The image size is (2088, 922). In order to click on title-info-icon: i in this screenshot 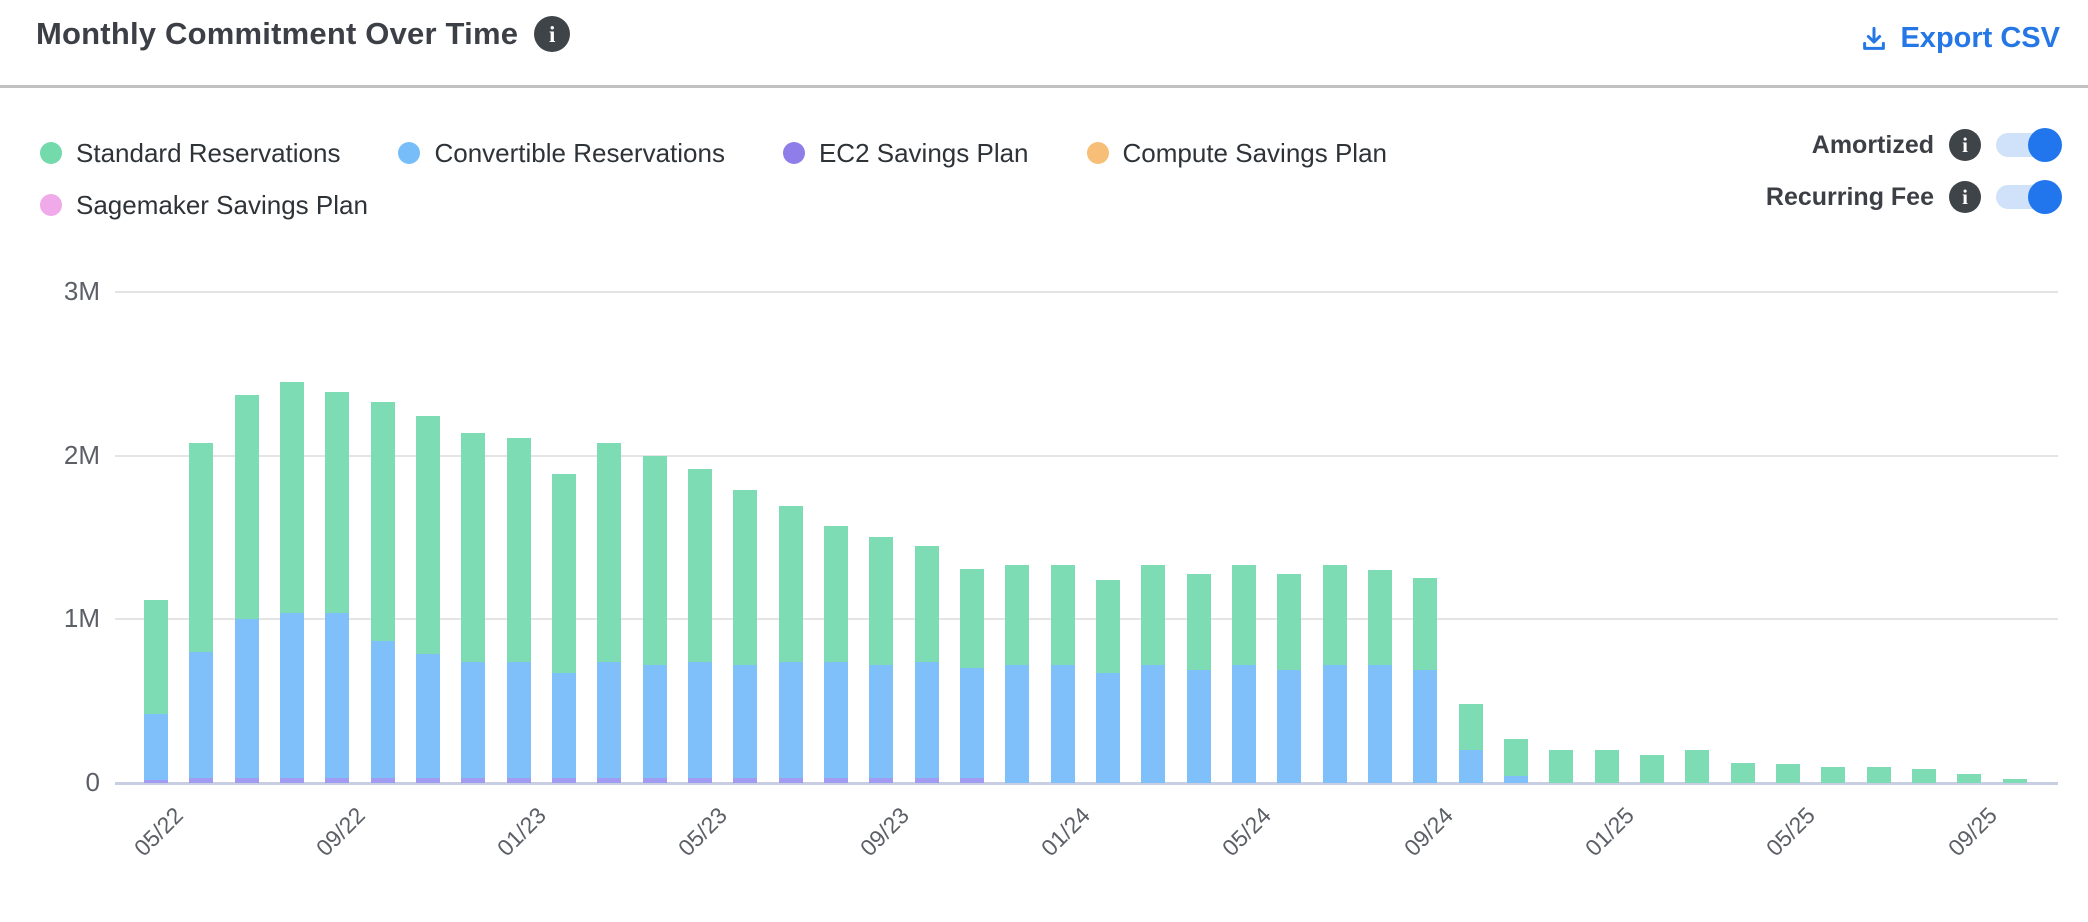, I will do `click(552, 34)`.